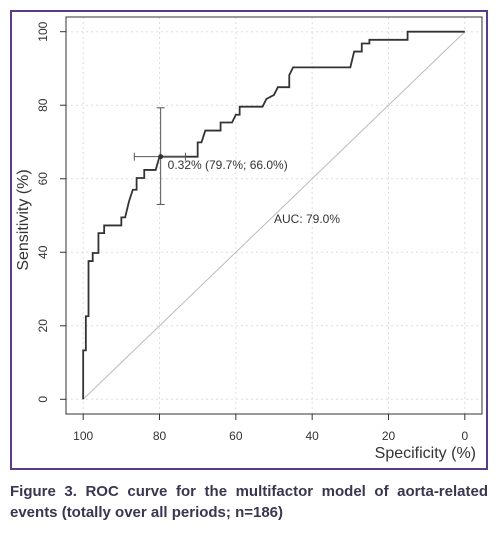  Describe the element at coordinates (23, 219) in the screenshot. I see `y-axis-label: Sensitivity (%)` at that location.